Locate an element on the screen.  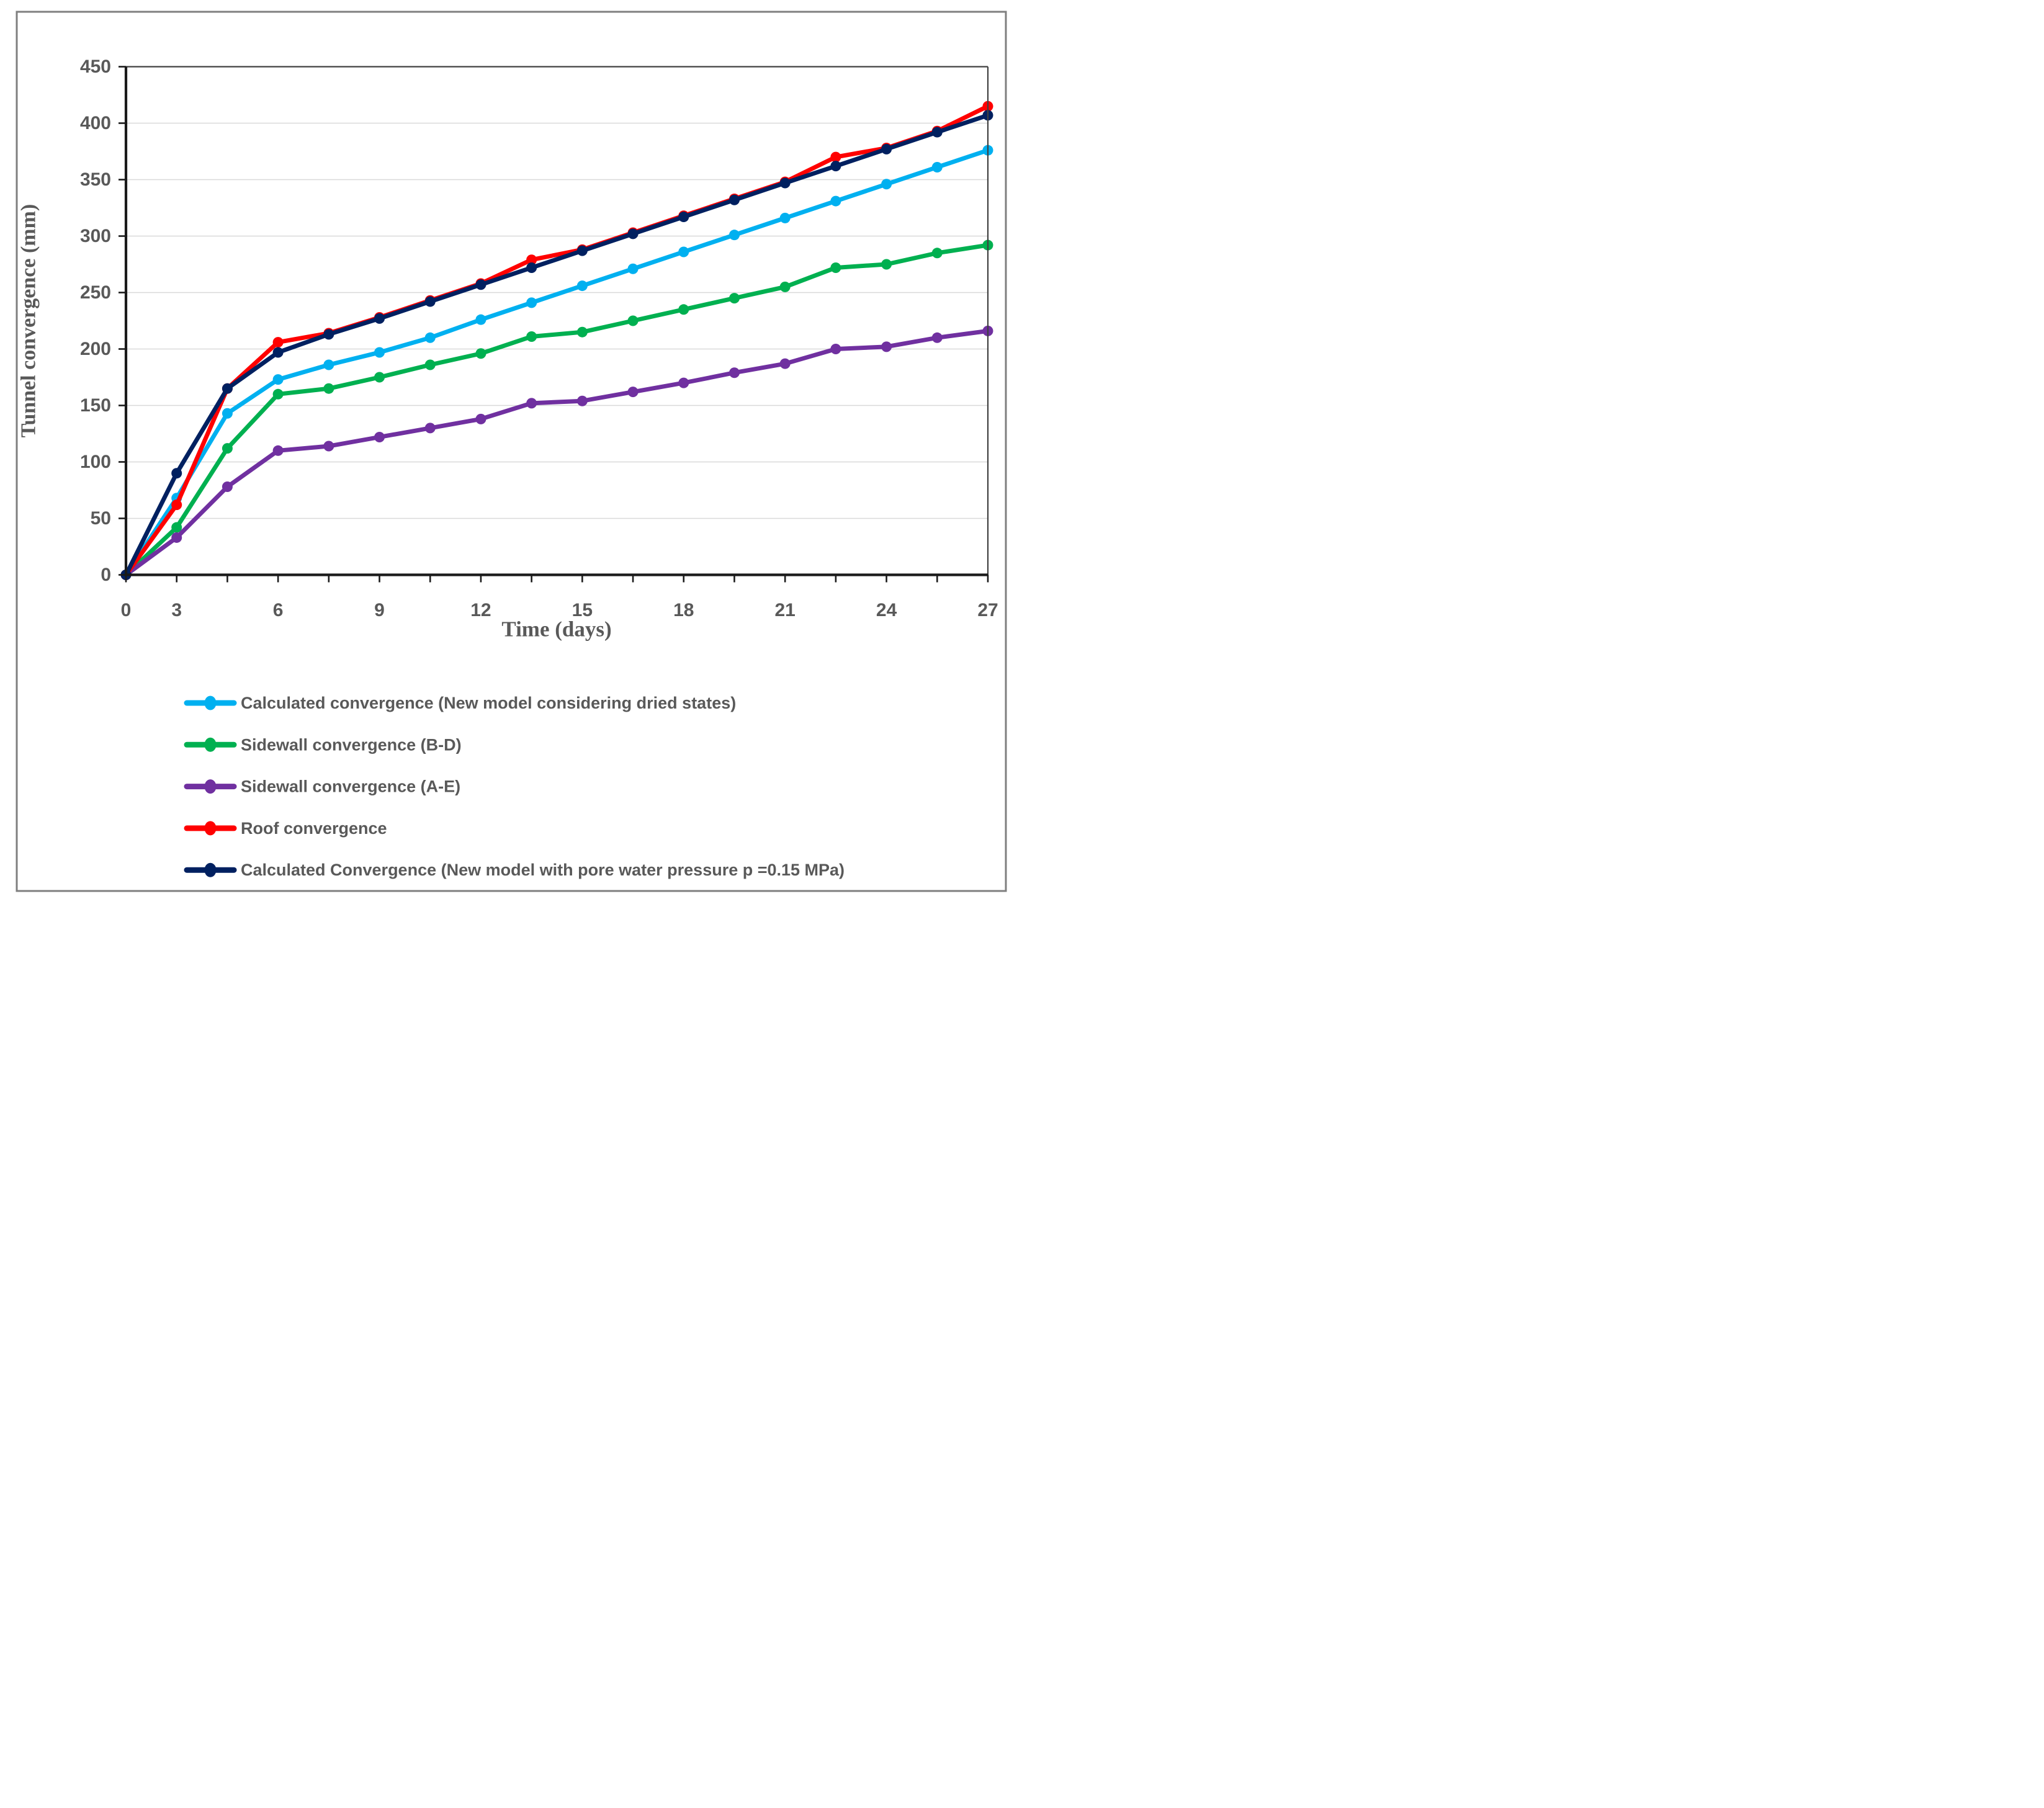
x-tick-label: 0 is located at coordinates (126, 610).